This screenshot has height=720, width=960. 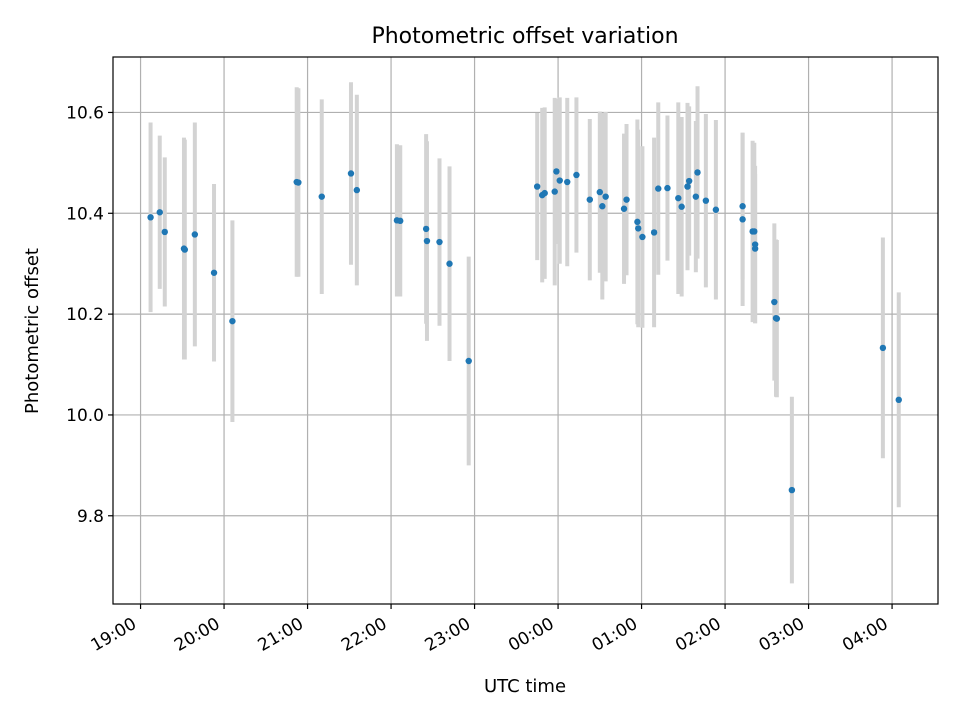 I want to click on y-tick-label: 10.2, so click(x=85, y=315).